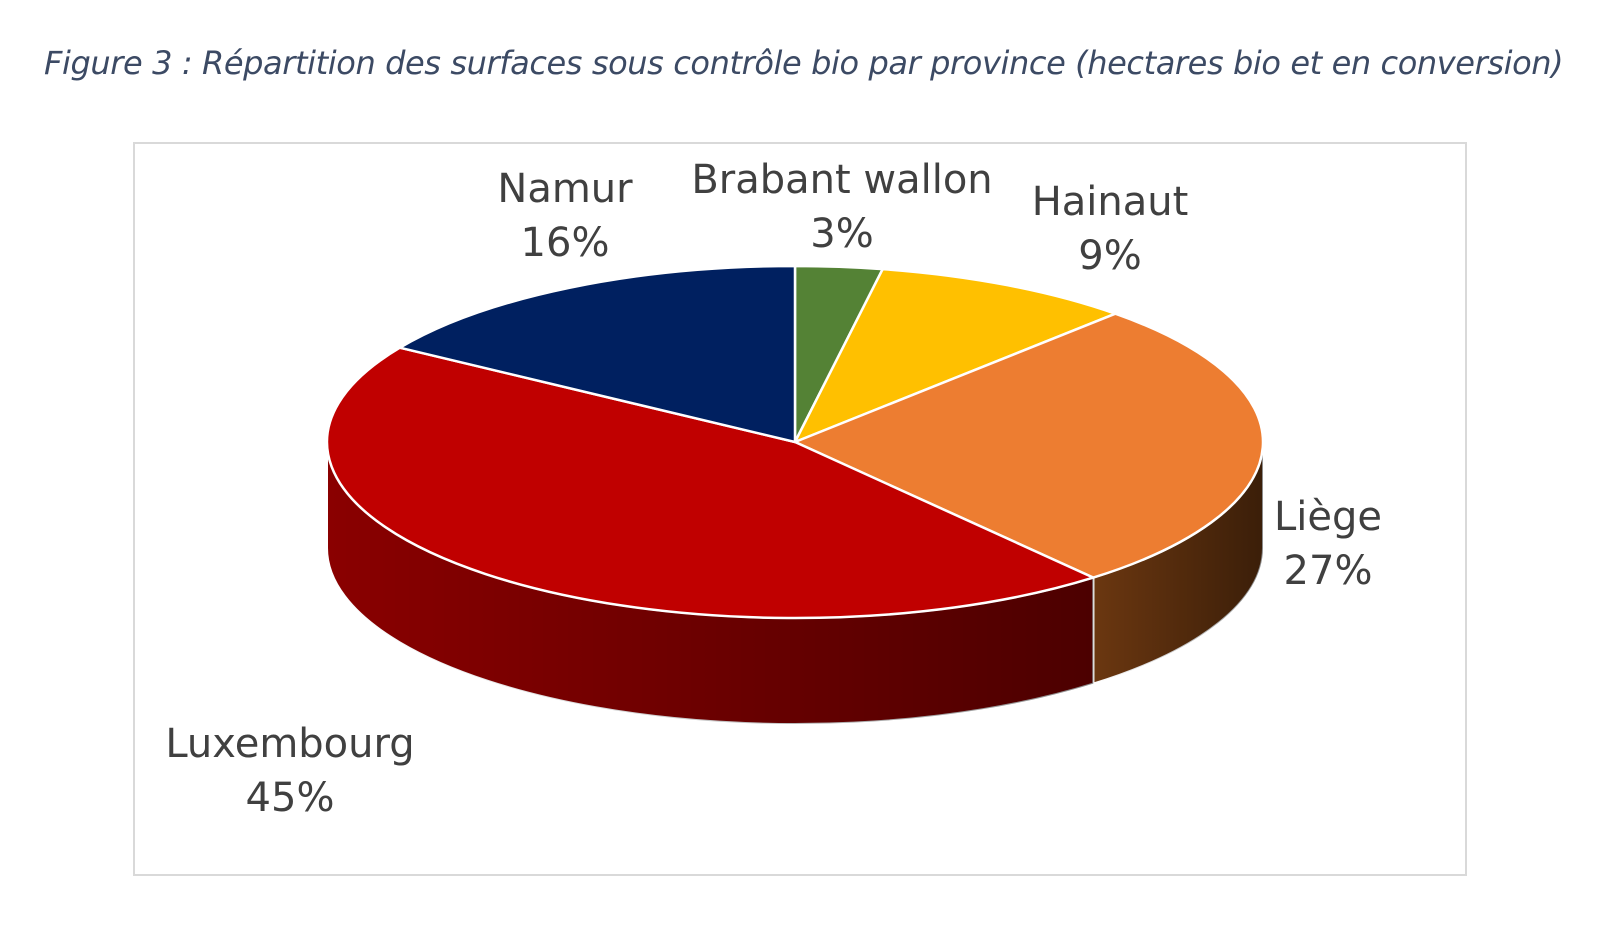 This screenshot has height=926, width=1599. What do you see at coordinates (841, 234) in the screenshot?
I see `label-percent-brabant-wallon: 3%` at bounding box center [841, 234].